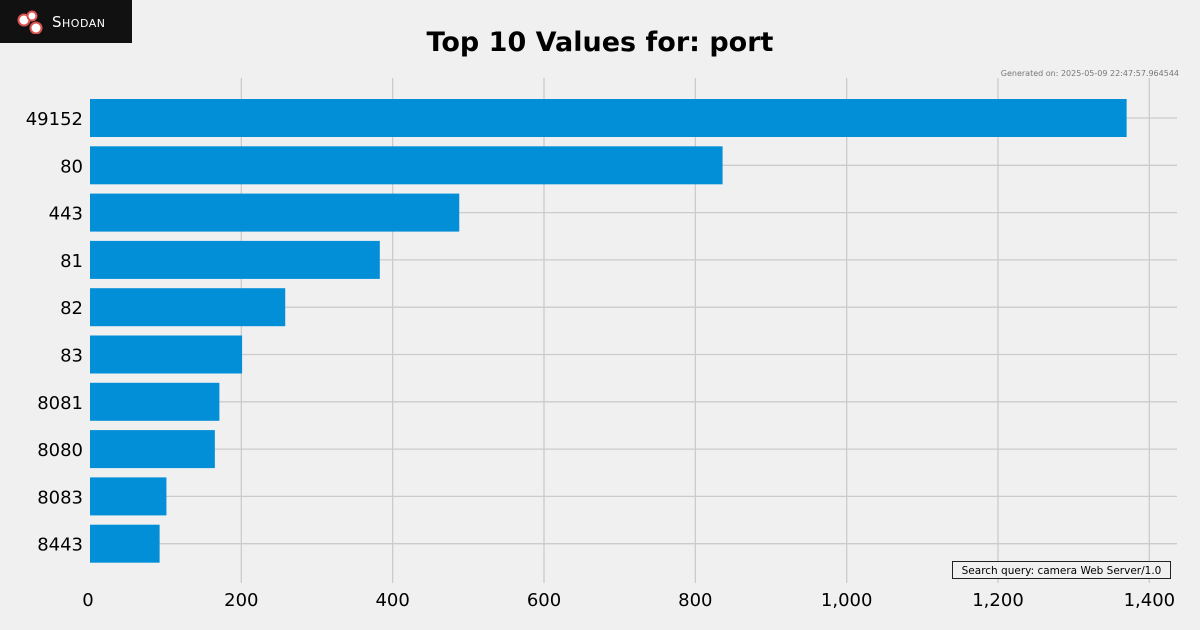  I want to click on shodan-logo-icon, so click(30, 22).